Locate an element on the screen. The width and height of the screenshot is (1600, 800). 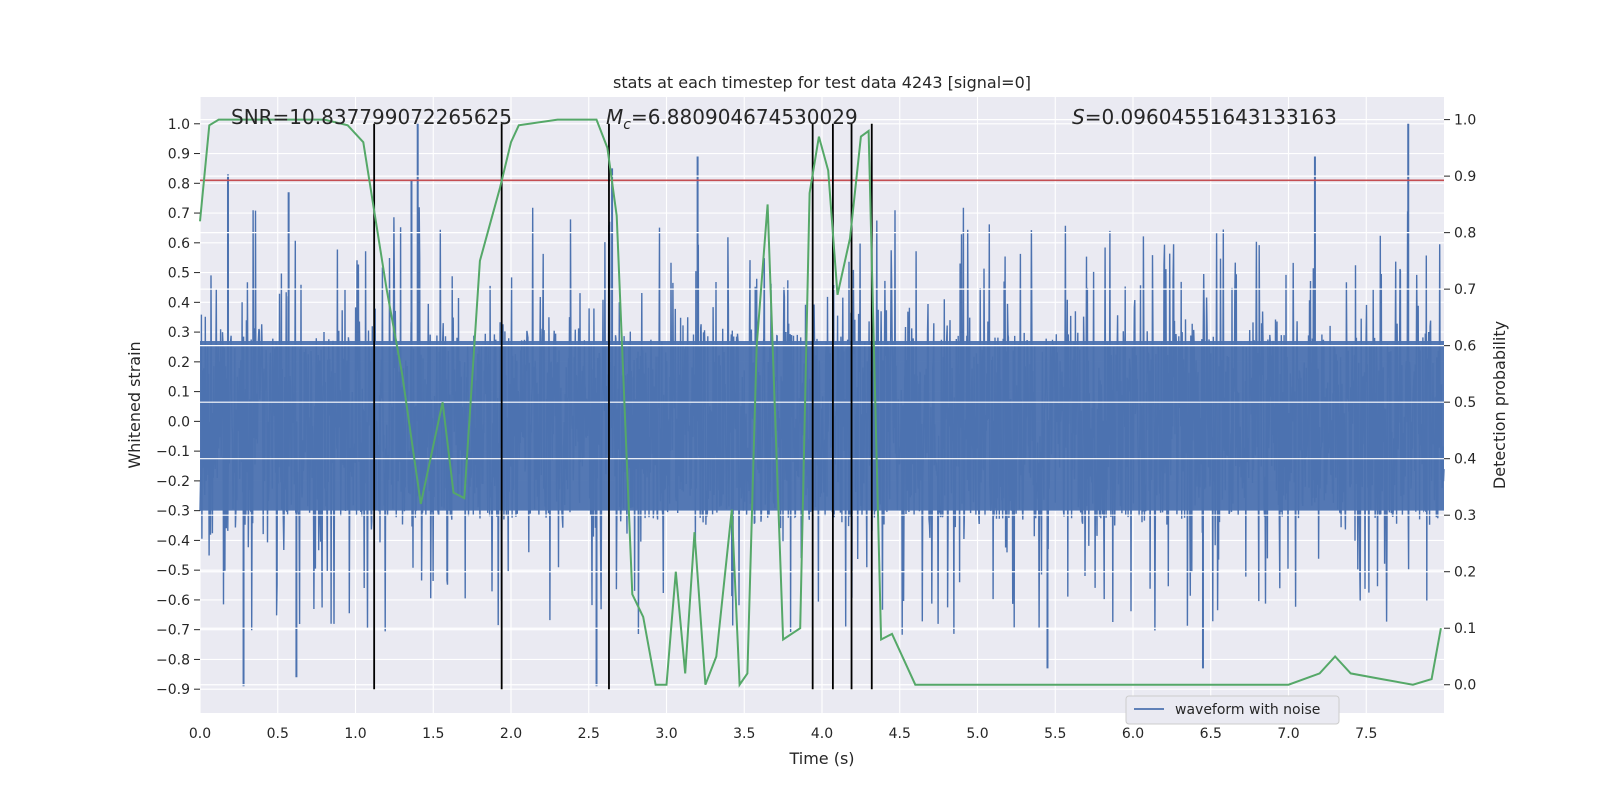
y-axis-left-label: Whitened strain is located at coordinates (134, 404).